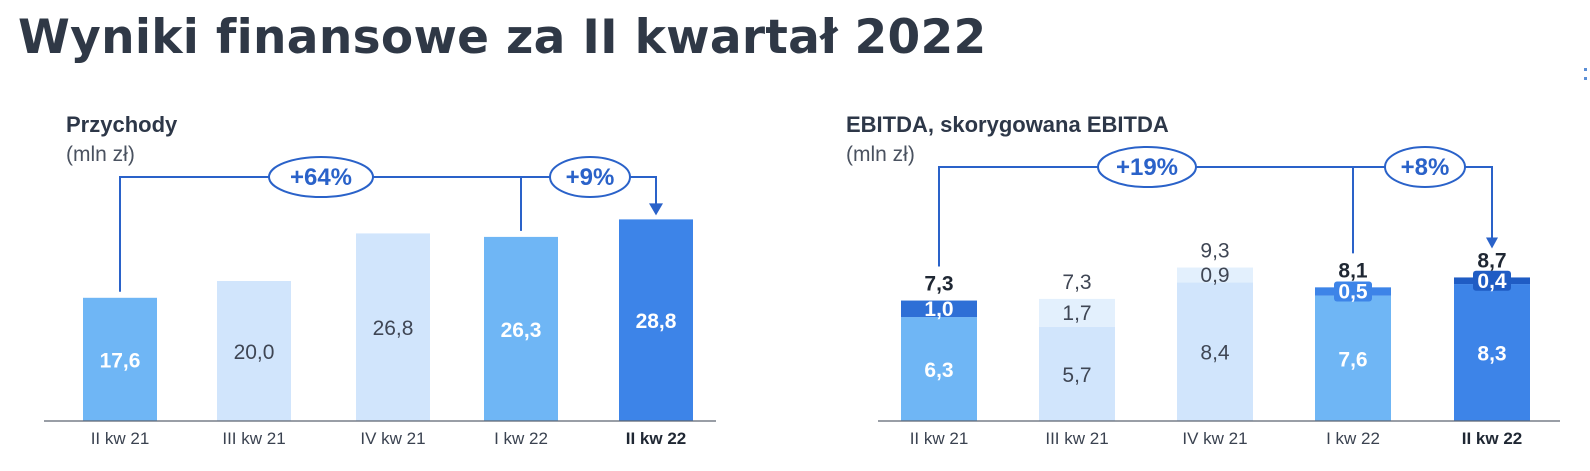 This screenshot has width=1590, height=471. I want to click on chart2-total-label: 9,3, so click(1214, 251).